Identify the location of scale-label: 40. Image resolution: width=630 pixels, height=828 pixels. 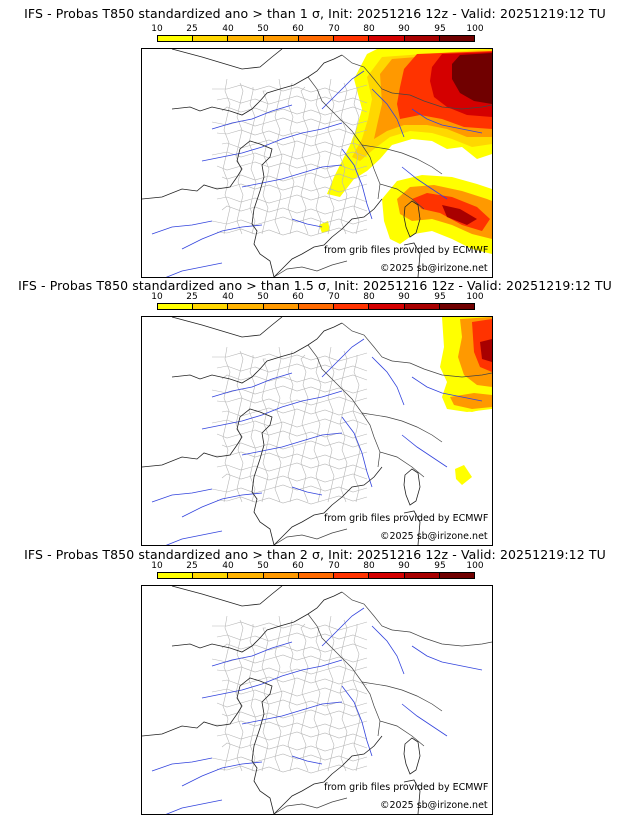
(228, 297).